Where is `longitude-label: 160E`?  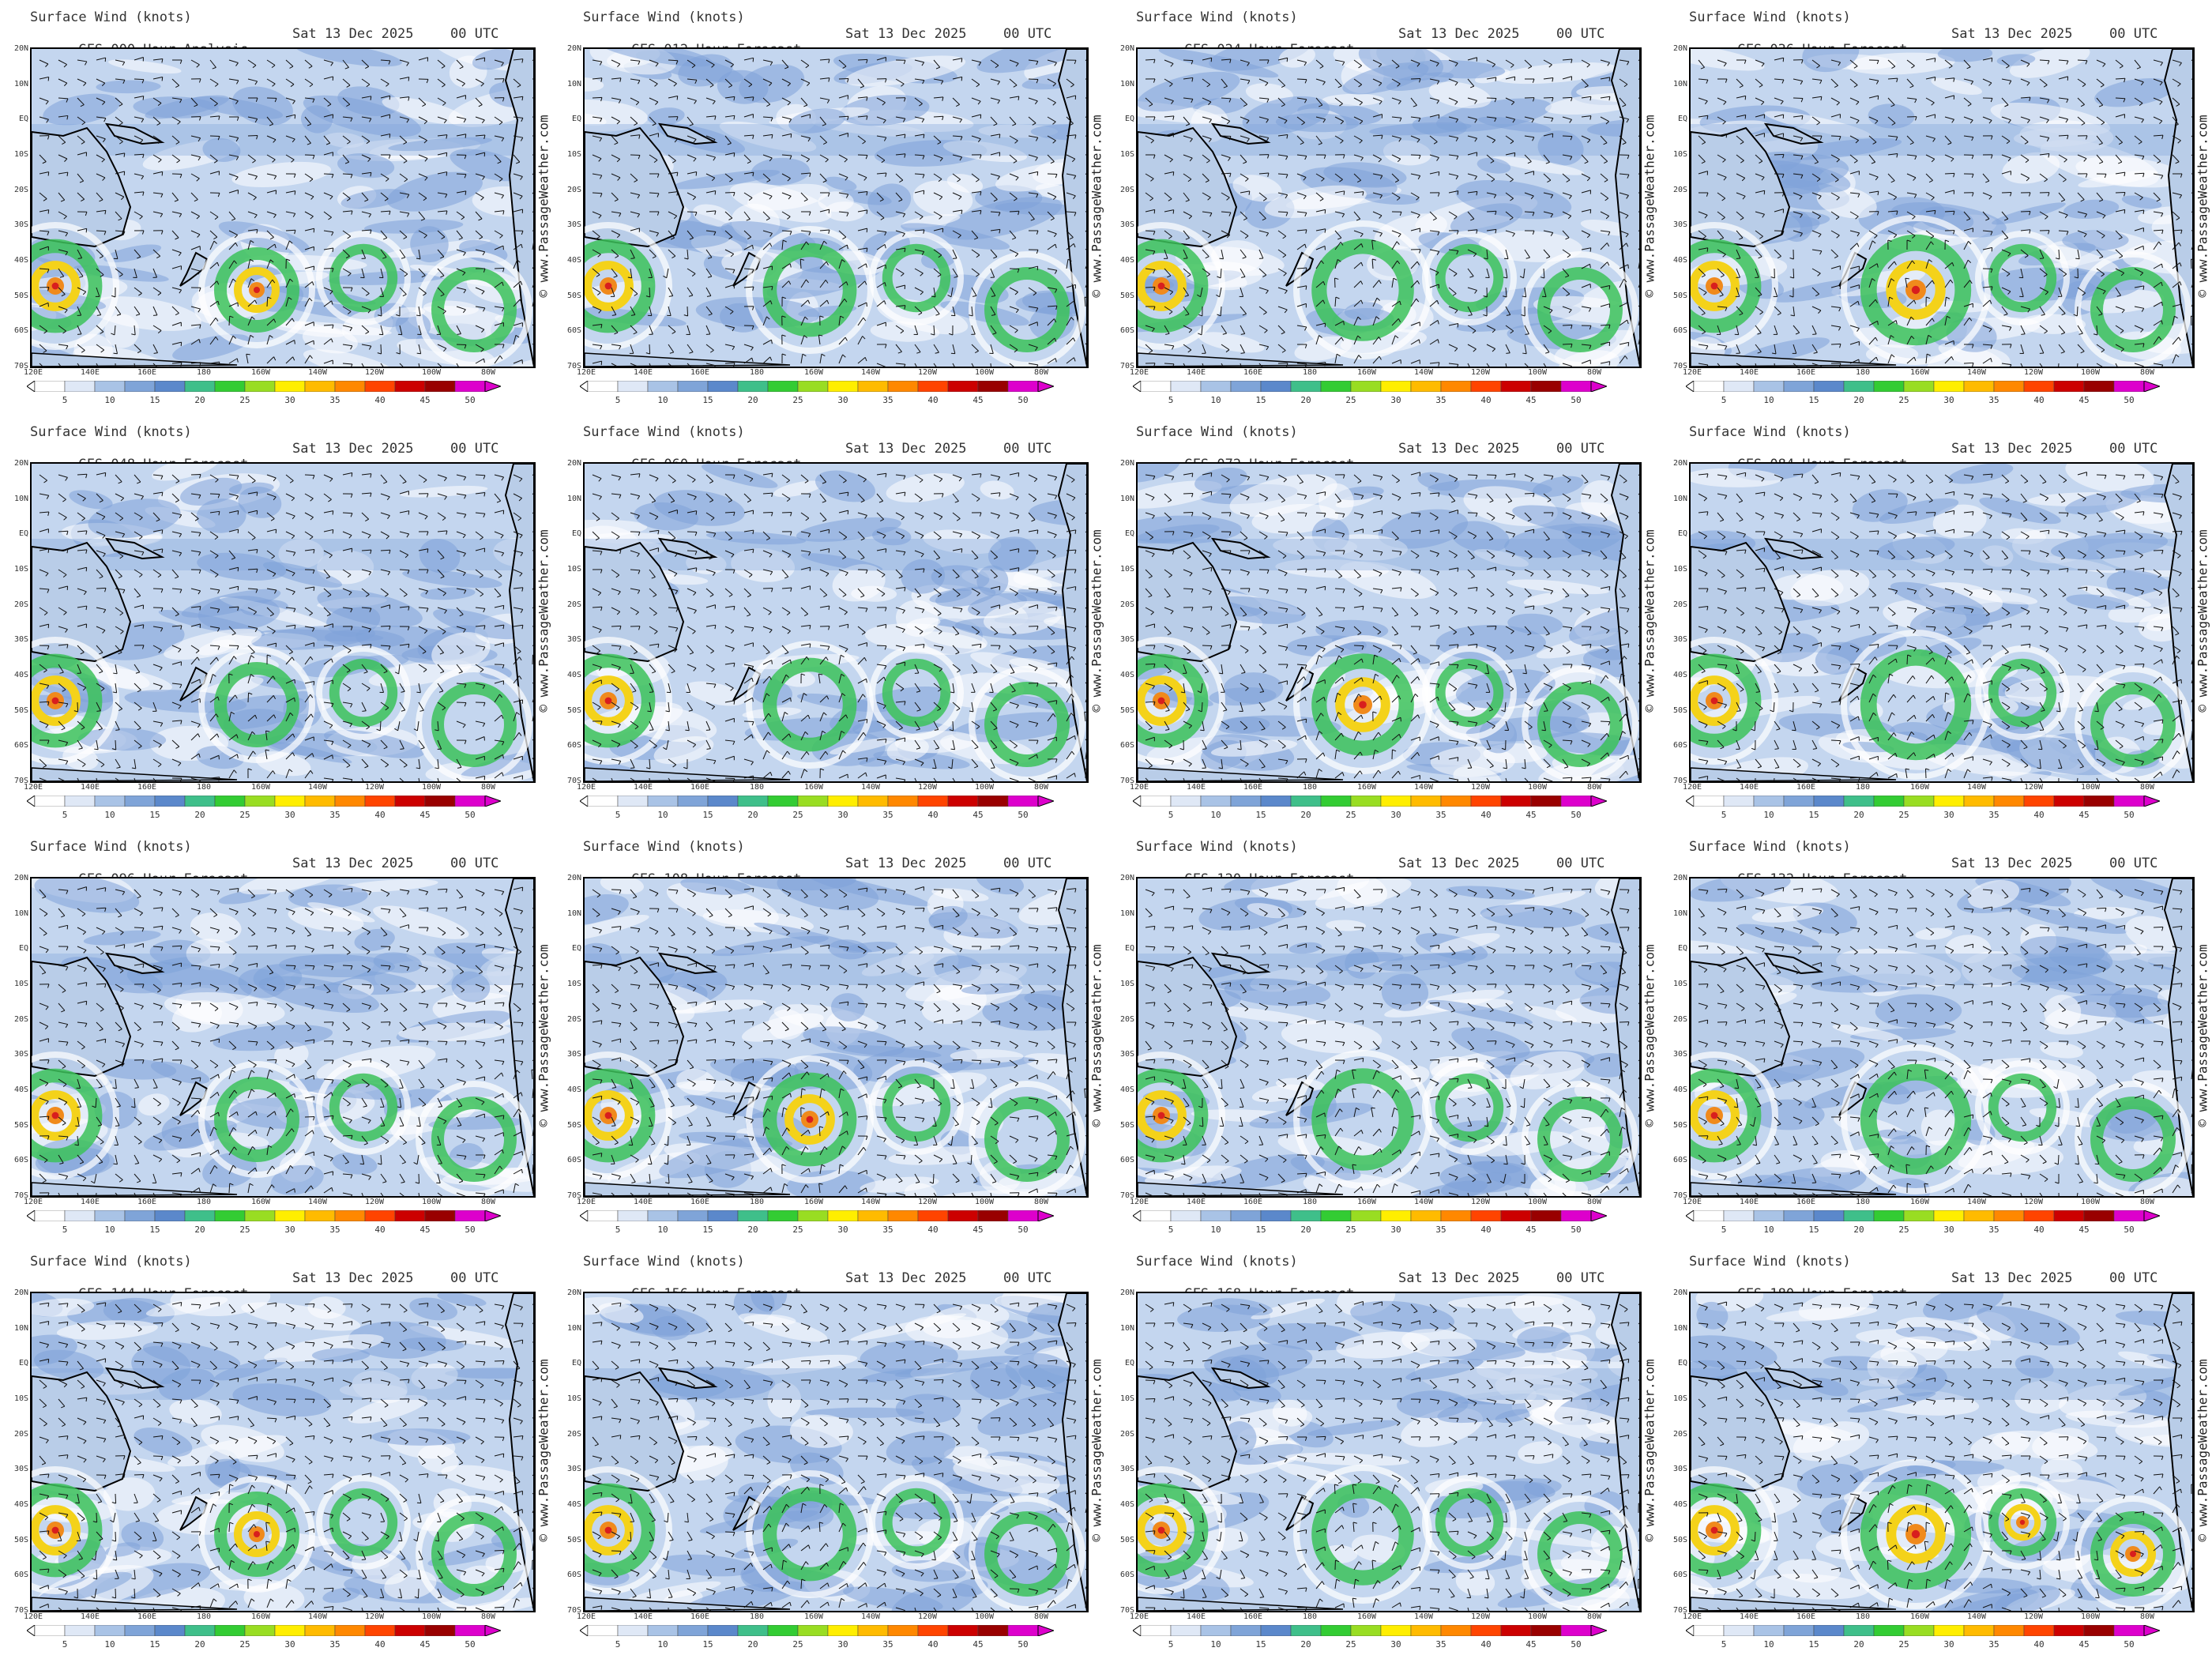
longitude-label: 160E is located at coordinates (1806, 373).